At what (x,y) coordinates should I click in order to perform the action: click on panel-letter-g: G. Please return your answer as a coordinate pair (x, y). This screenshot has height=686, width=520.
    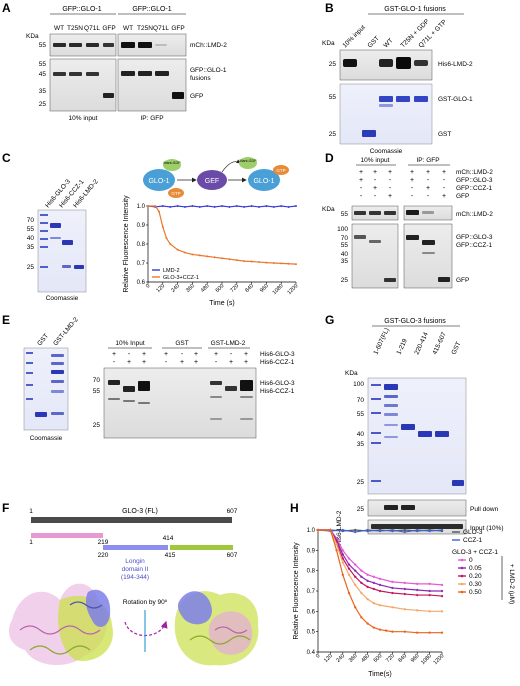
    Looking at the image, I should click on (329, 320).